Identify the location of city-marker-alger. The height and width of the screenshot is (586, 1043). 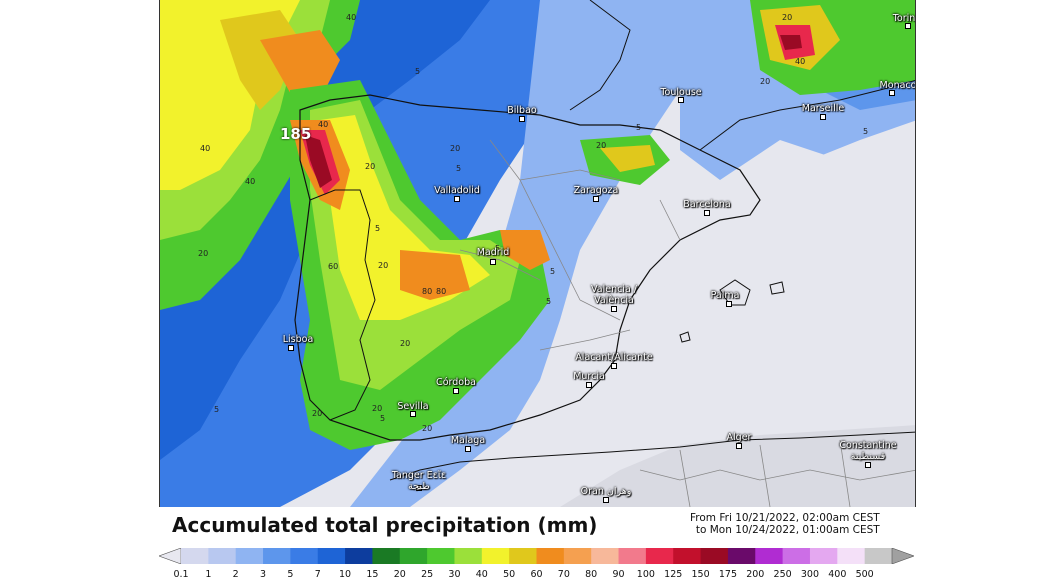
(739, 446).